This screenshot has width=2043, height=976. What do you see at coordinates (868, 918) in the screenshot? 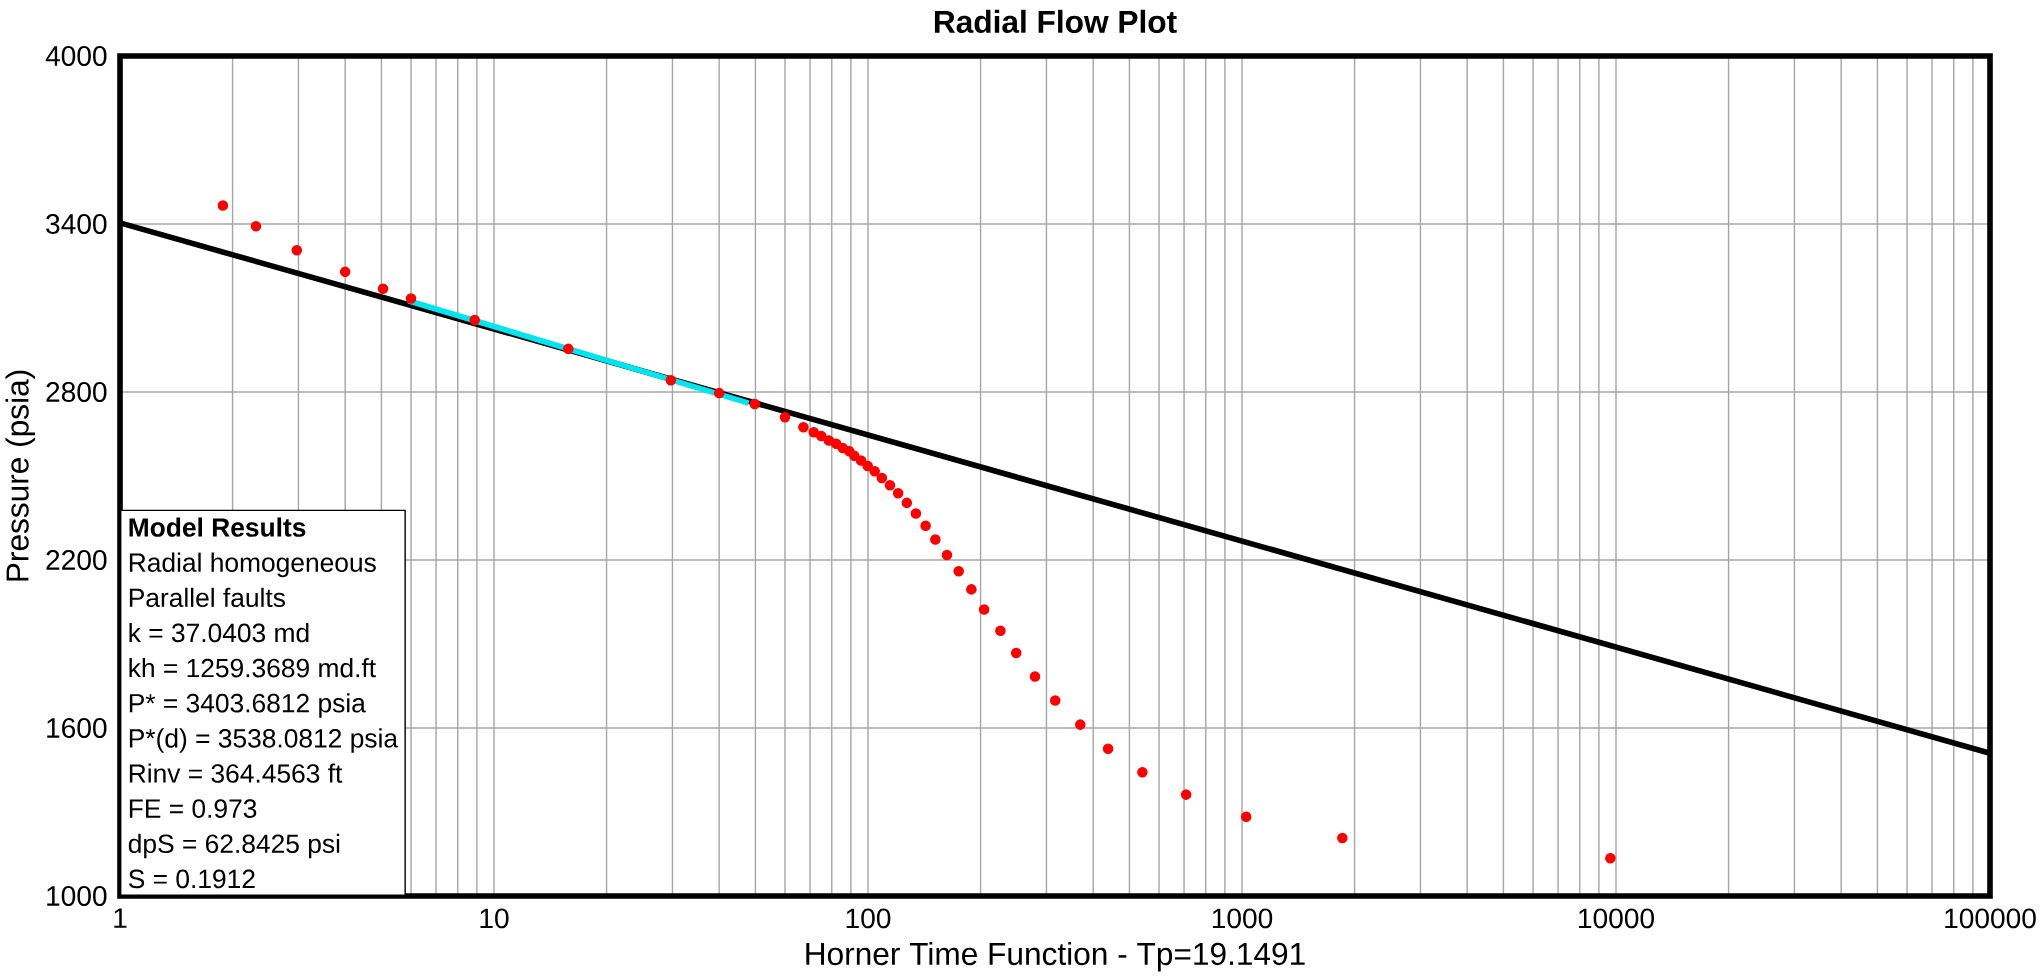
I see `x-tick-label: 100` at bounding box center [868, 918].